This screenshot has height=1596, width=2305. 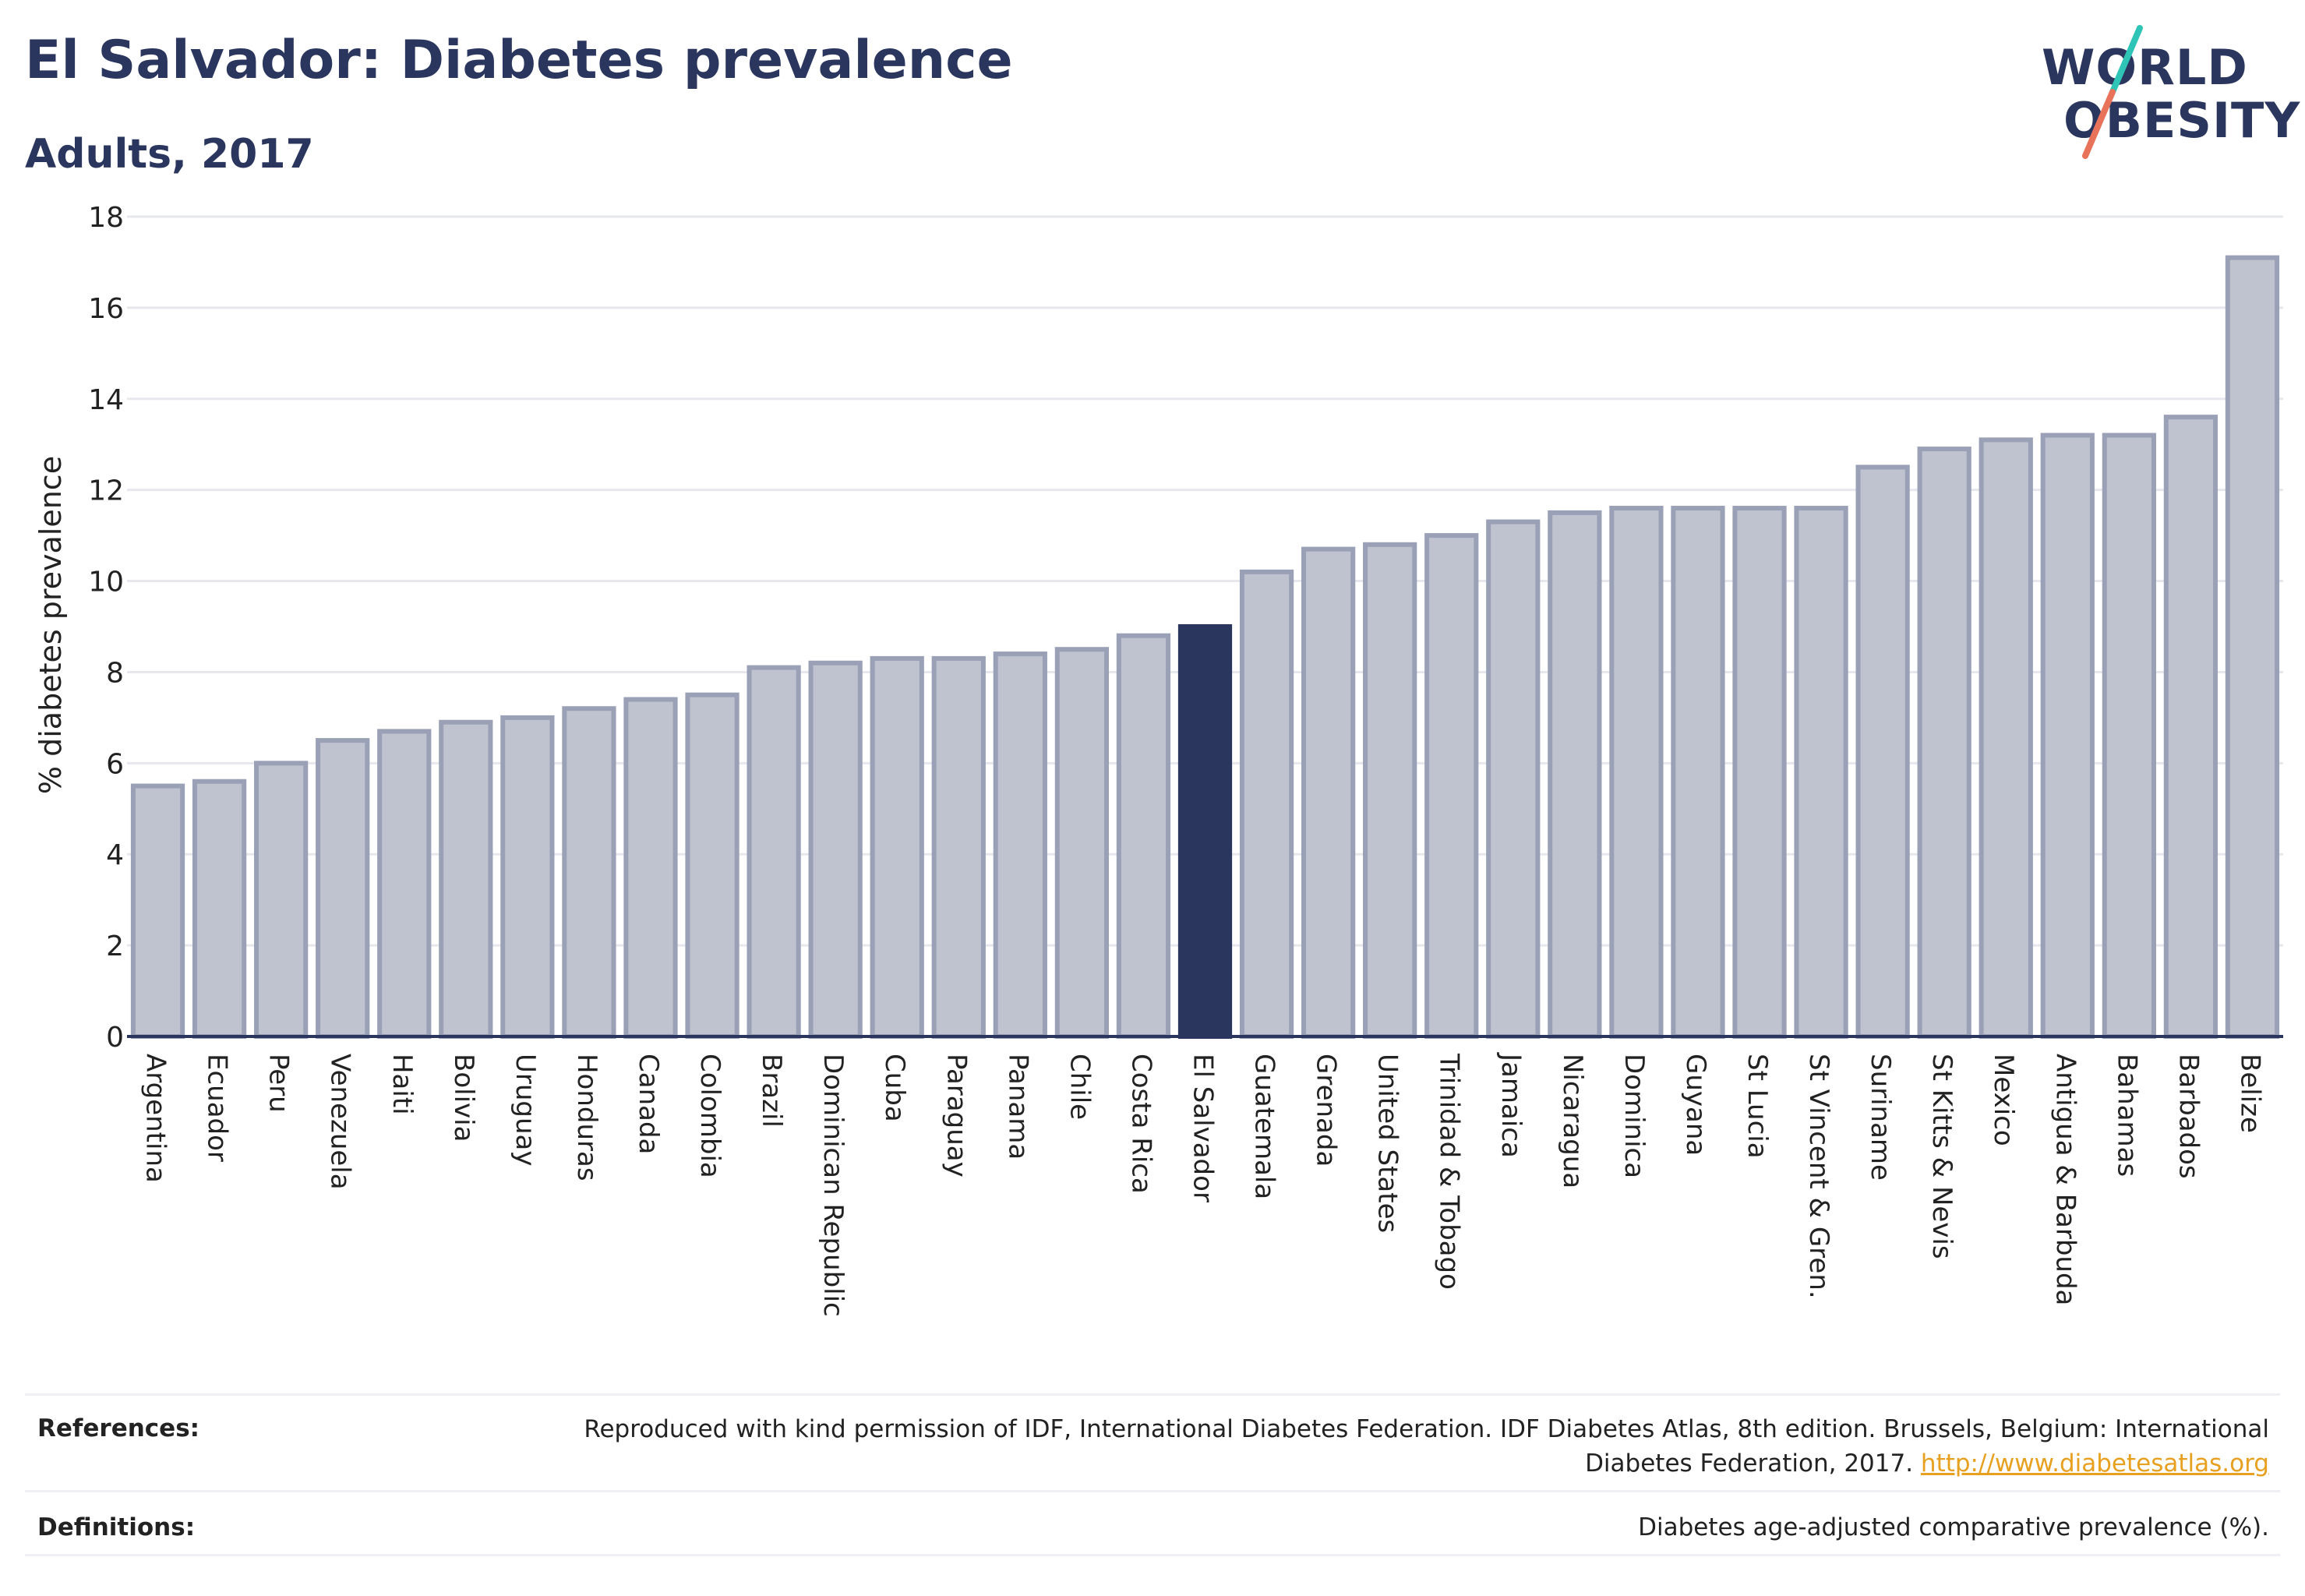 I want to click on y-tick-label: 8, so click(x=115, y=673).